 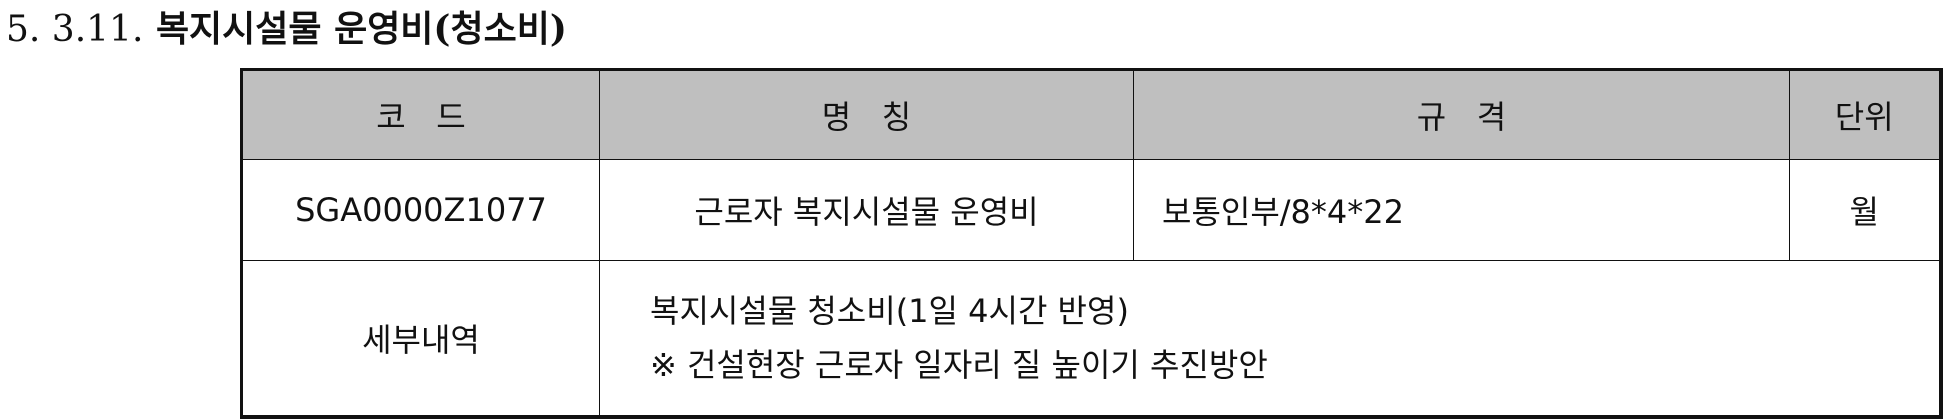 I want to click on cell-unit: 월, so click(x=1865, y=210).